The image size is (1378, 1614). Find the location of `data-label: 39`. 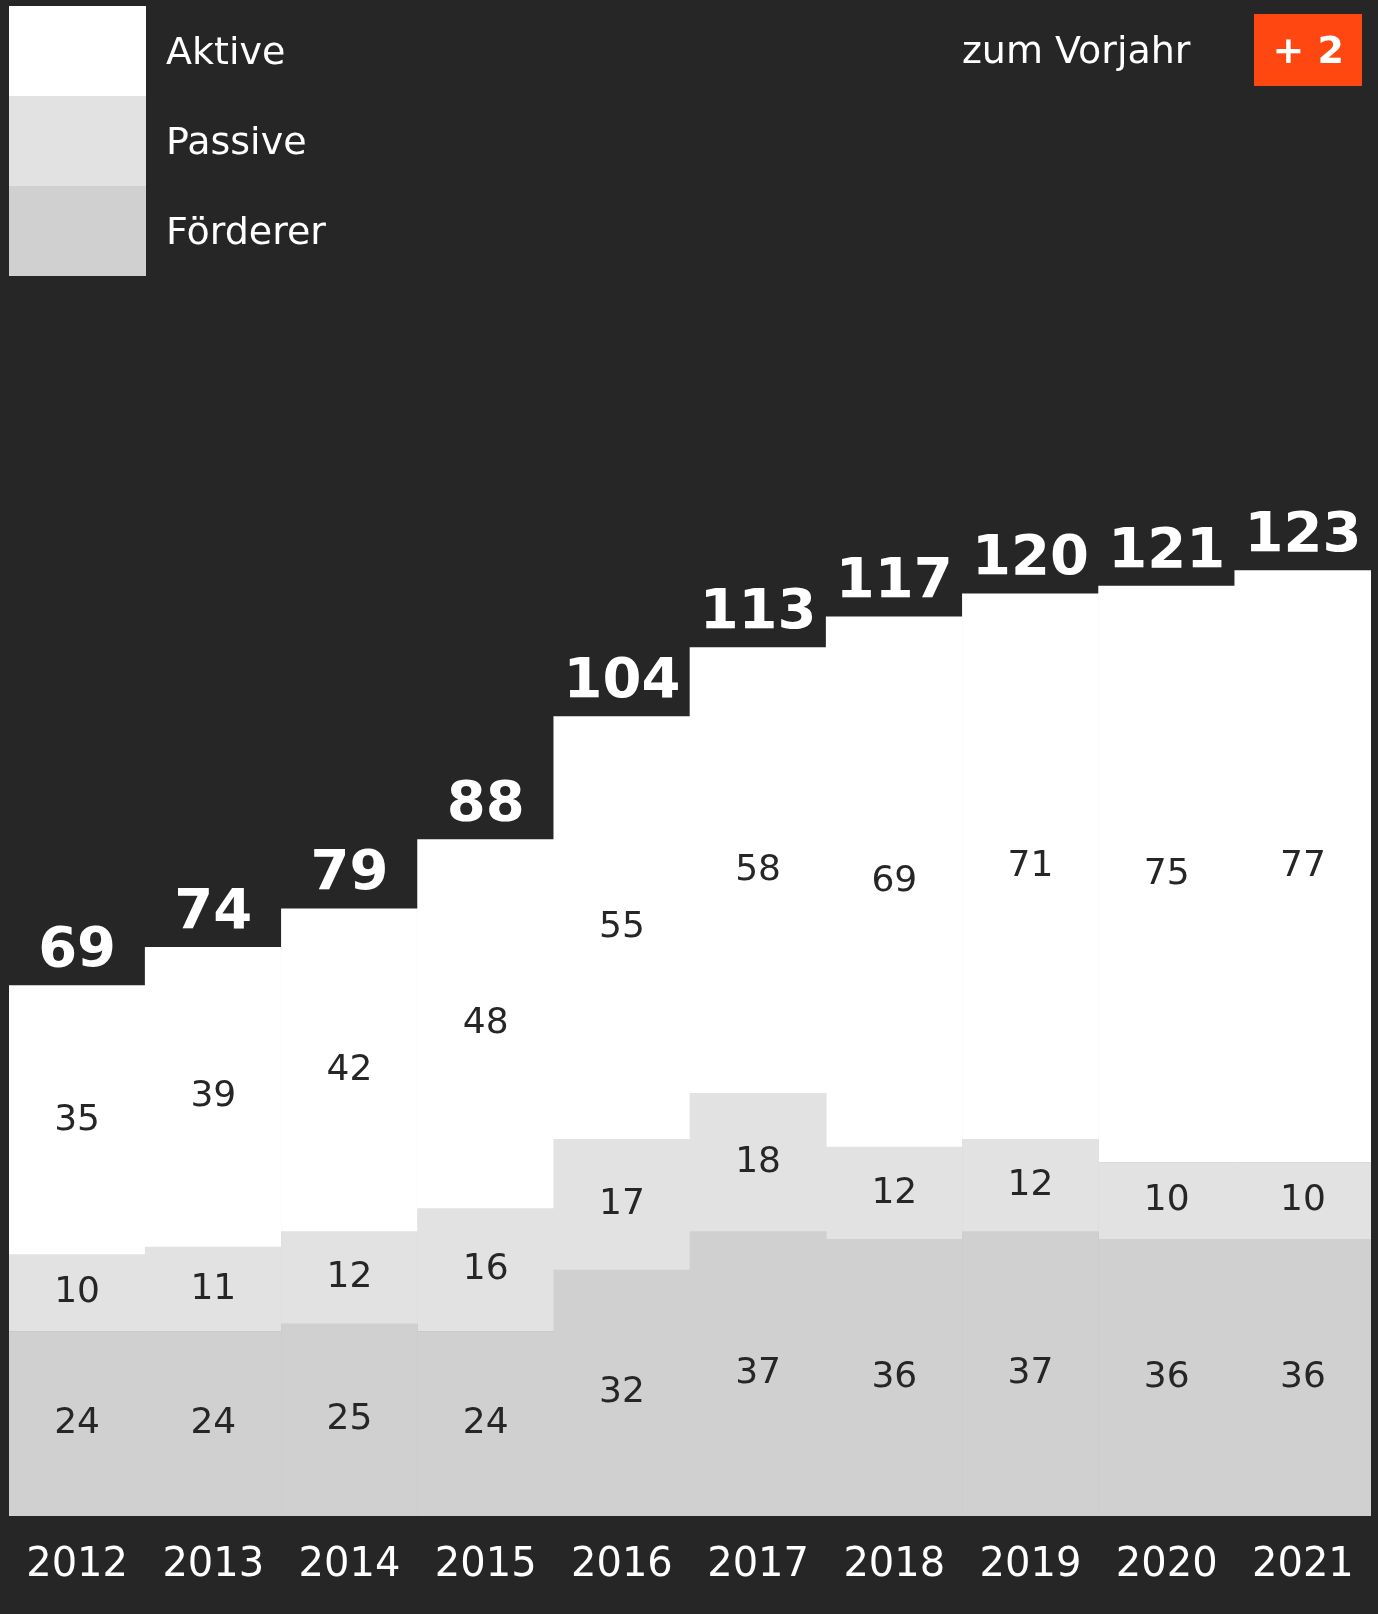

data-label: 39 is located at coordinates (213, 1094).